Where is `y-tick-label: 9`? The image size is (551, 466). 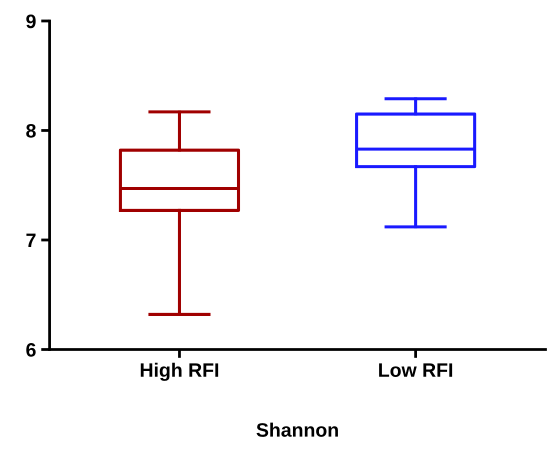
y-tick-label: 9 is located at coordinates (31, 21).